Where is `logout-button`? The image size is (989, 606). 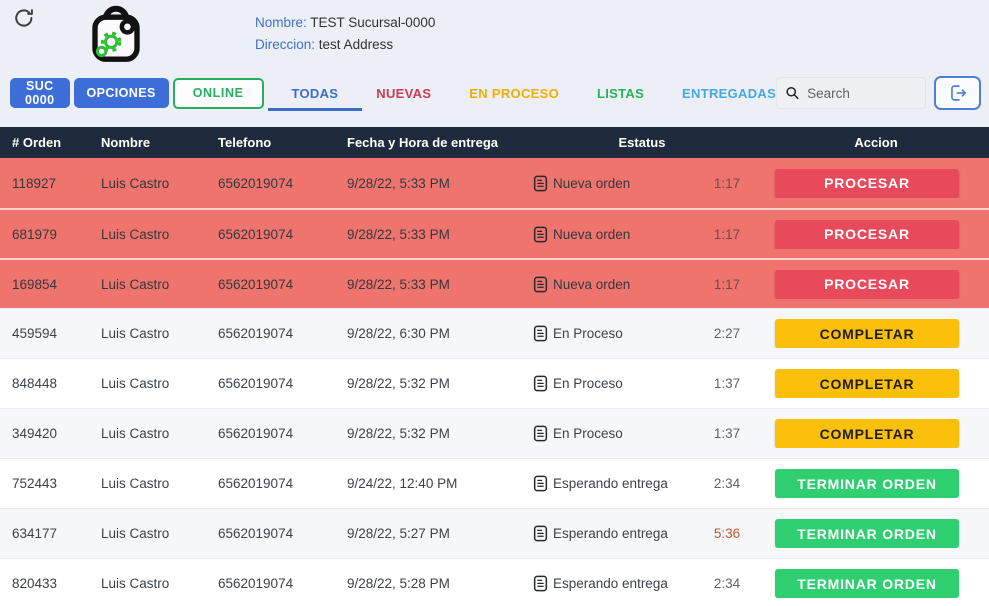 logout-button is located at coordinates (957, 93).